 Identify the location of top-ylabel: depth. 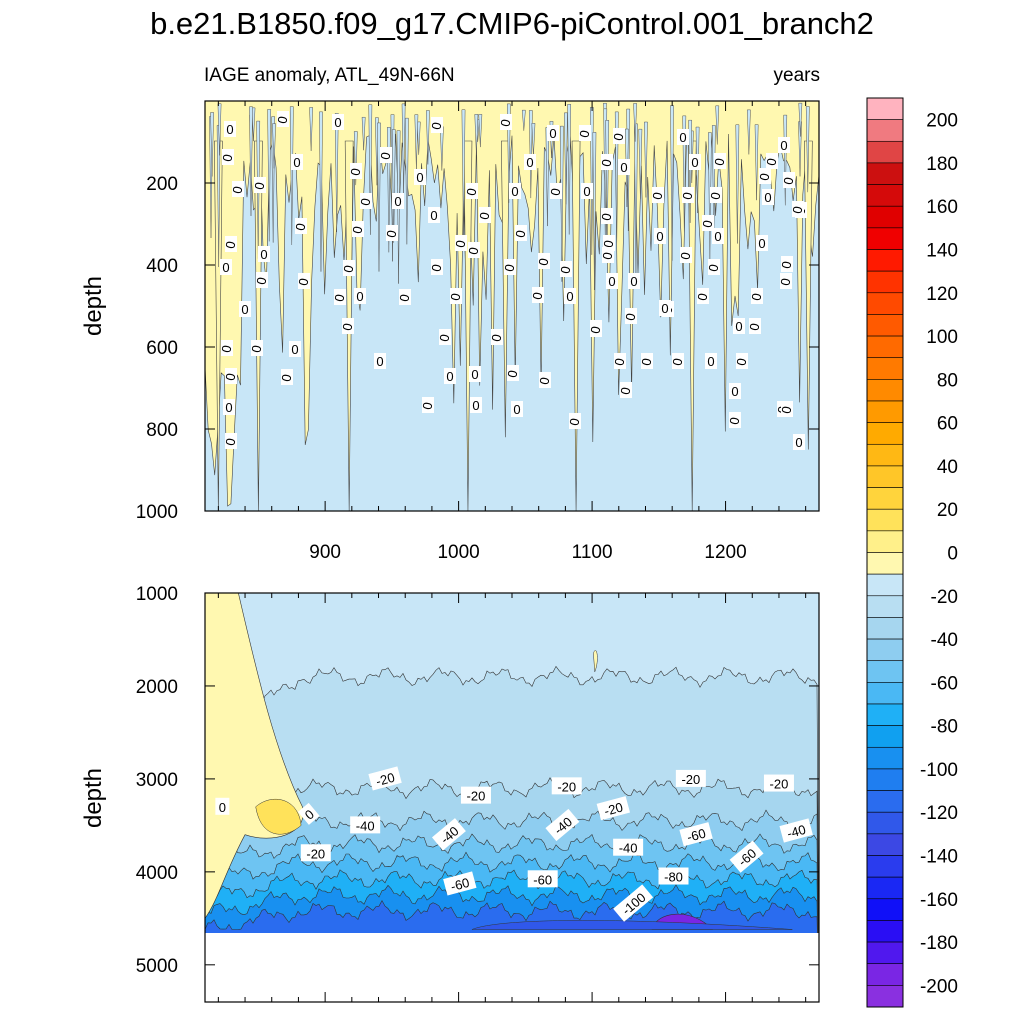
(93, 306).